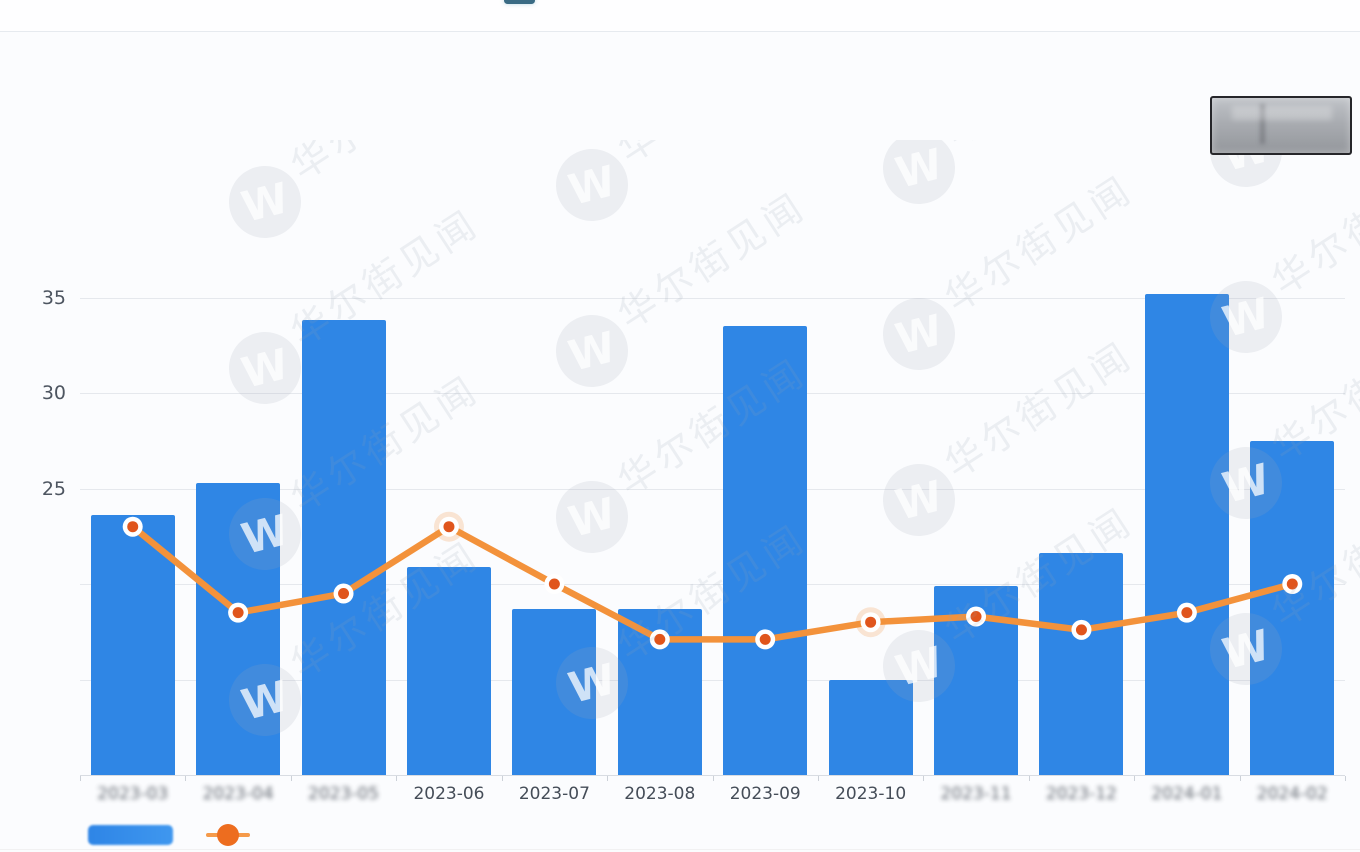 Image resolution: width=1360 pixels, height=852 pixels. Describe the element at coordinates (519, 2) in the screenshot. I see `active-tab-indicator` at that location.